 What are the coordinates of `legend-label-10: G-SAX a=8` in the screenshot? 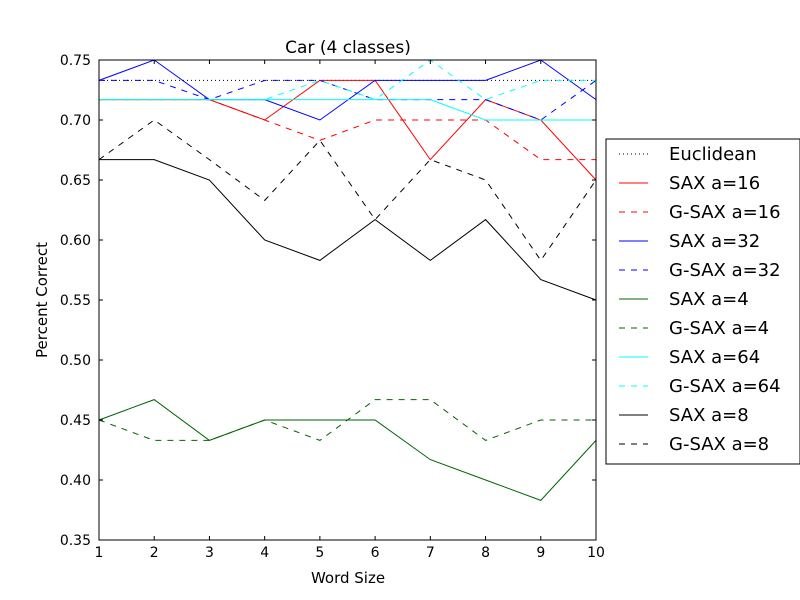 It's located at (719, 444).